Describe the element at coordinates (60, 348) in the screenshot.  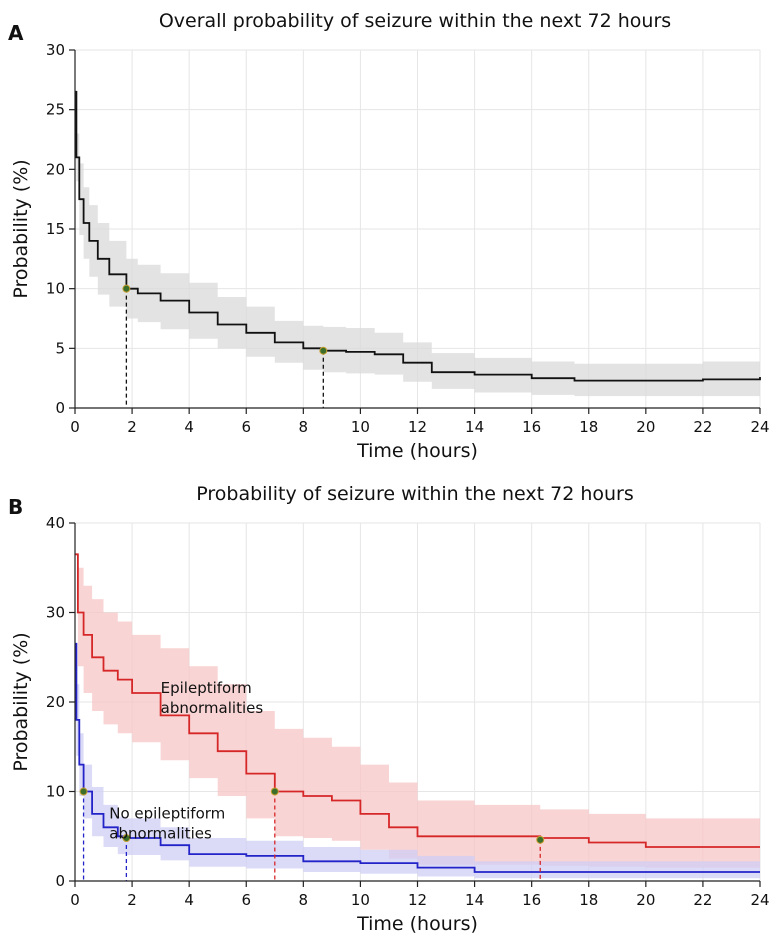
I see `y-tick-label: 5` at that location.